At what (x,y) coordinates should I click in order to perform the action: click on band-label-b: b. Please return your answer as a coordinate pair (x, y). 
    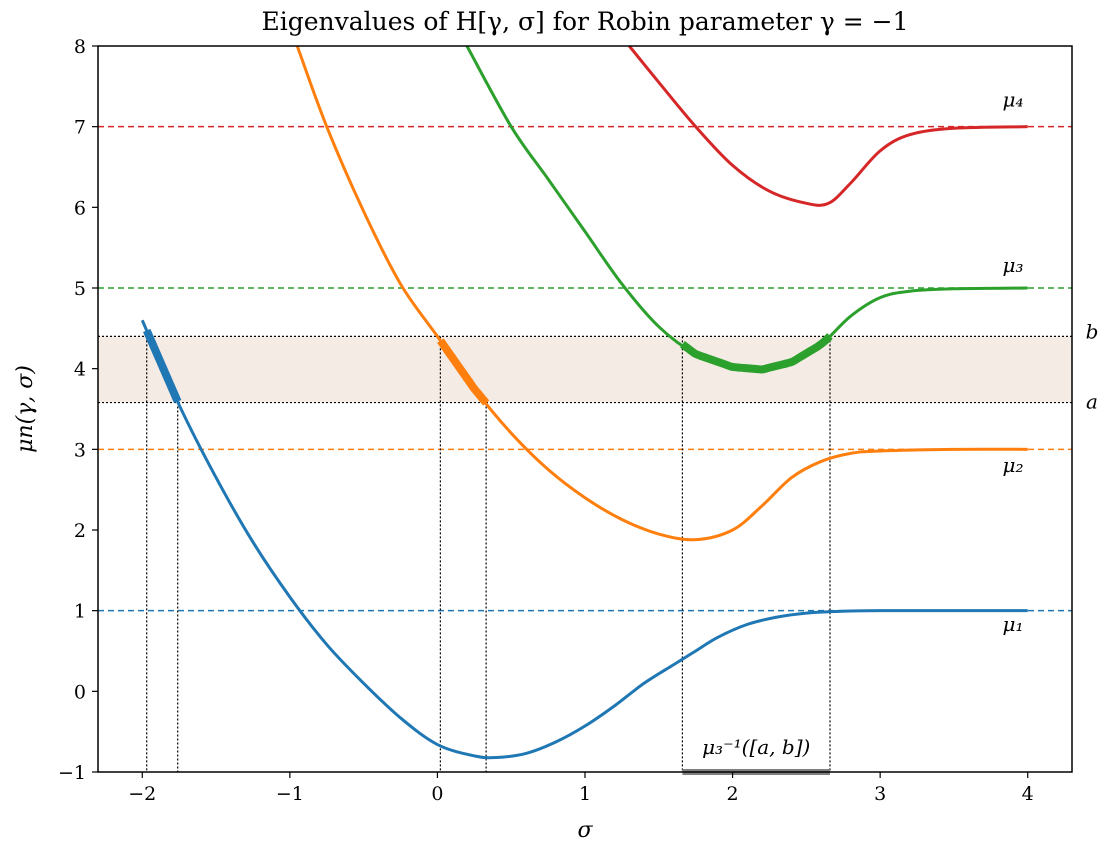
    Looking at the image, I should click on (1092, 331).